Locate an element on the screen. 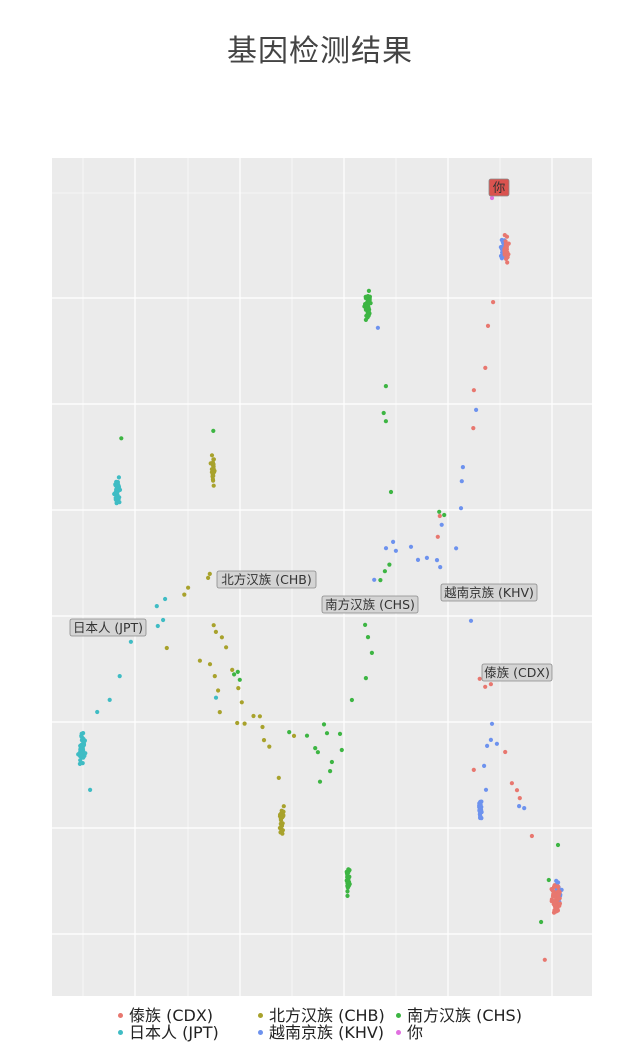 Image resolution: width=640 pixels, height=1064 pixels. cluster-label: 日本人 (JPT) is located at coordinates (108, 627).